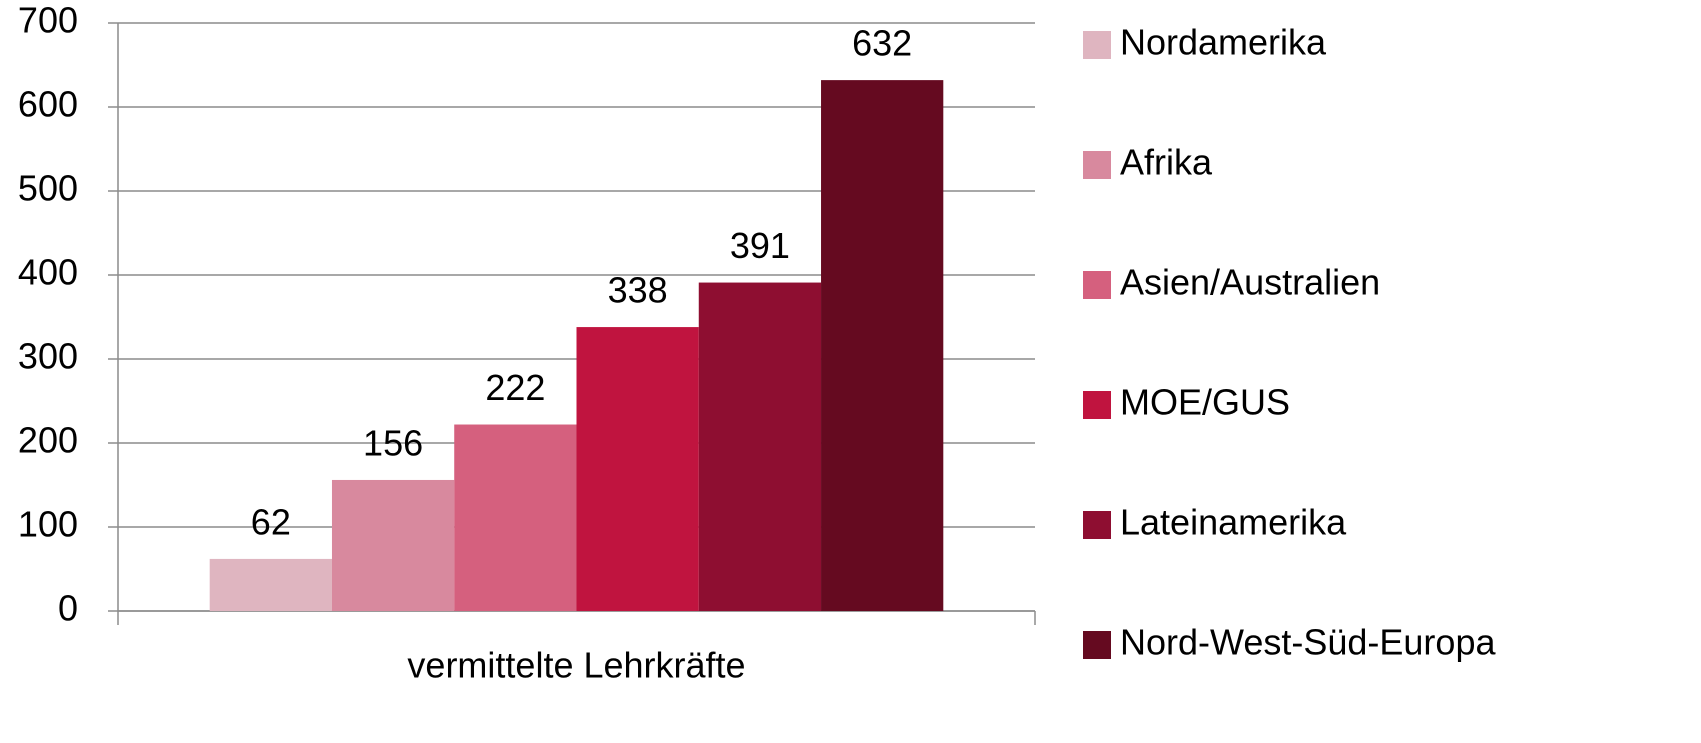  Describe the element at coordinates (48, 356) in the screenshot. I see `y-tick-label: 300` at that location.